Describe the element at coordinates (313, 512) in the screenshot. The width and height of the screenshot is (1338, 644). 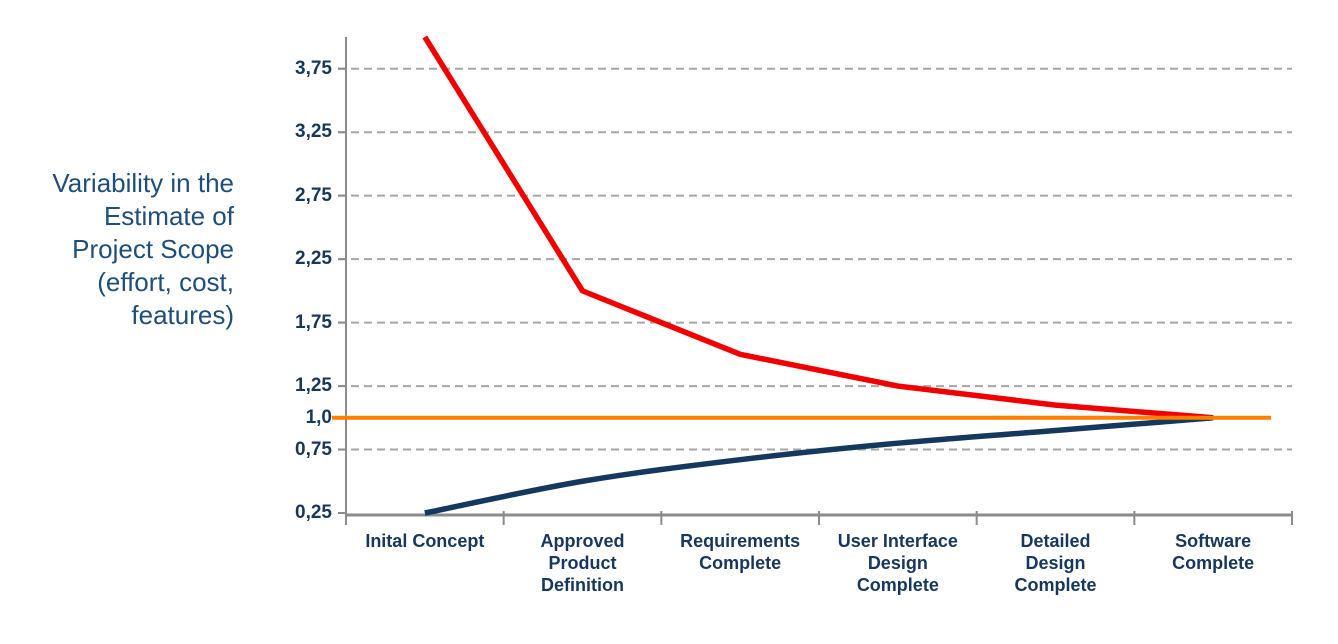
I see `y-tick-label: 0,25` at that location.